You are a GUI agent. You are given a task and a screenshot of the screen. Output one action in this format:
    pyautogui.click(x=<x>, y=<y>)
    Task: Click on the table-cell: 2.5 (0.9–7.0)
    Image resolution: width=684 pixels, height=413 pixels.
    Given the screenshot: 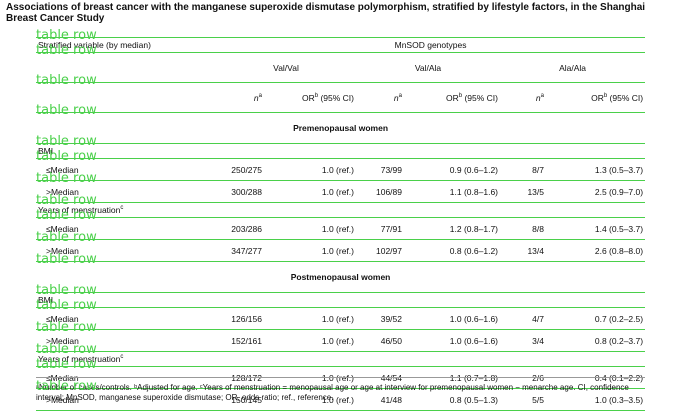 What is the action you would take?
    pyautogui.click(x=619, y=191)
    